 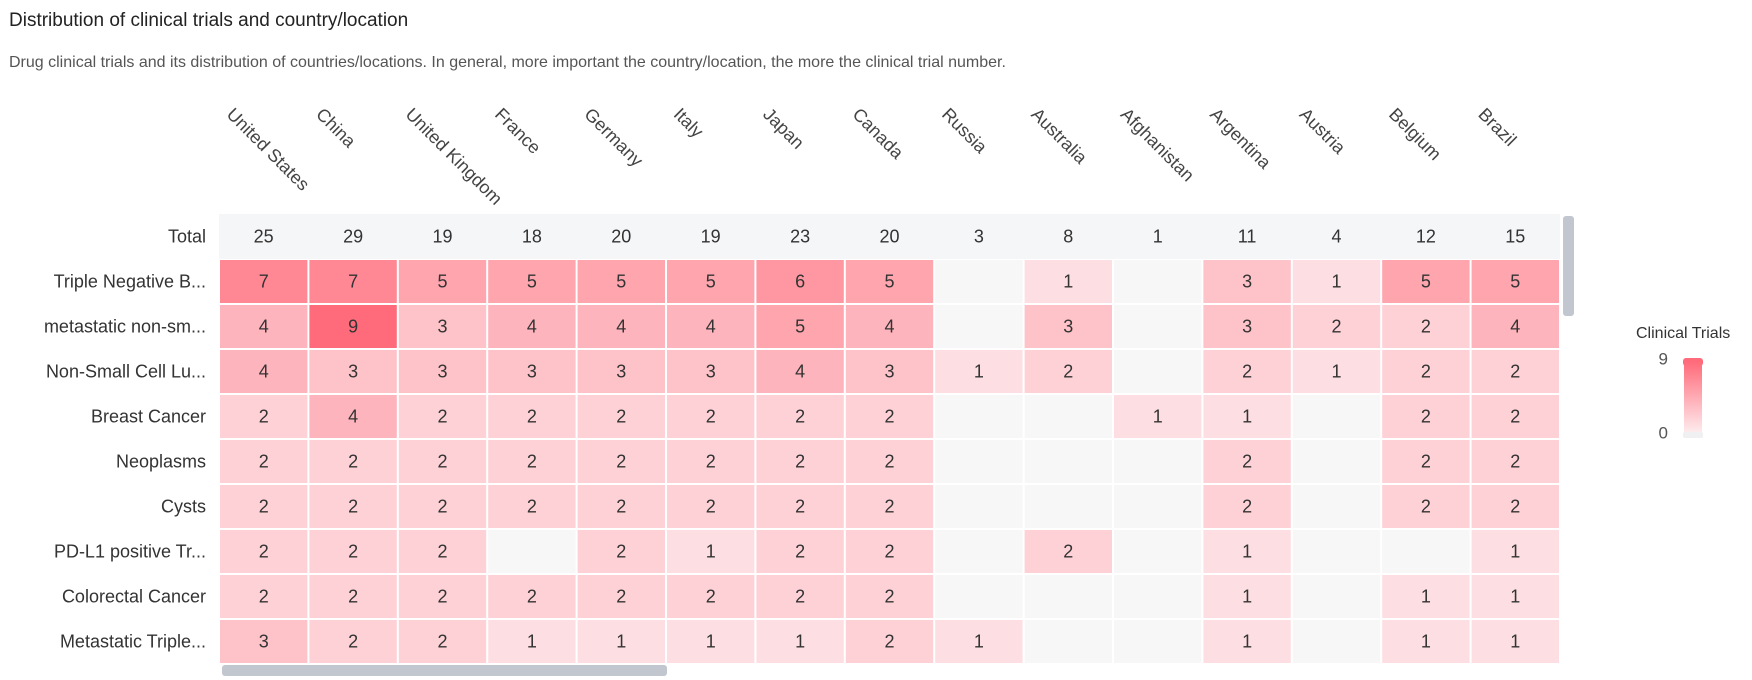 I want to click on horizontal-scrollbar, so click(x=444, y=670).